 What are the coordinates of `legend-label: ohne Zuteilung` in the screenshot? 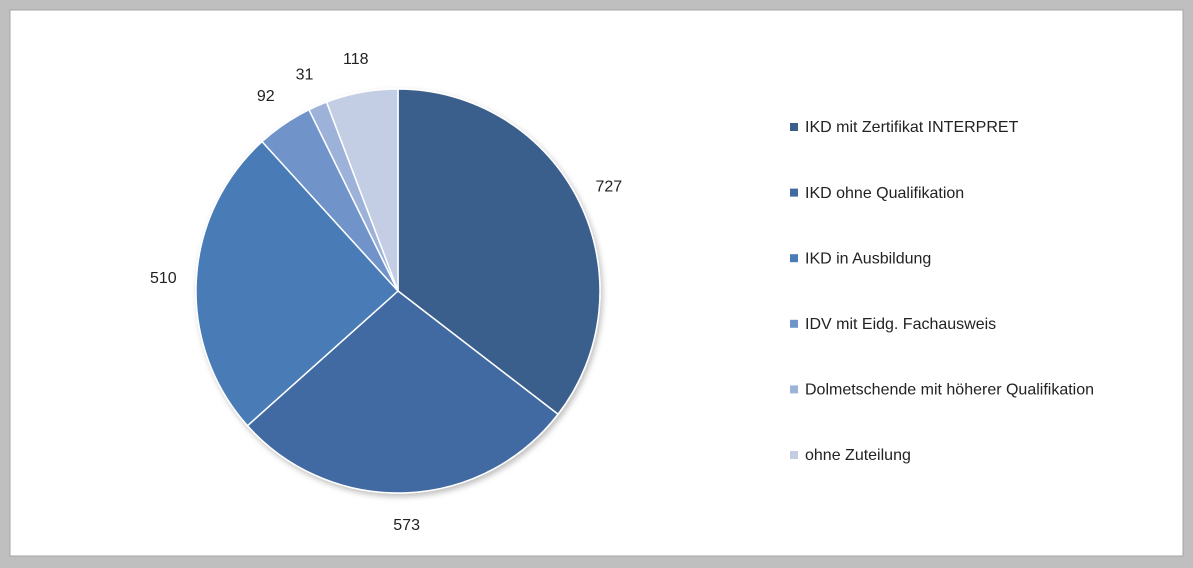 It's located at (858, 455).